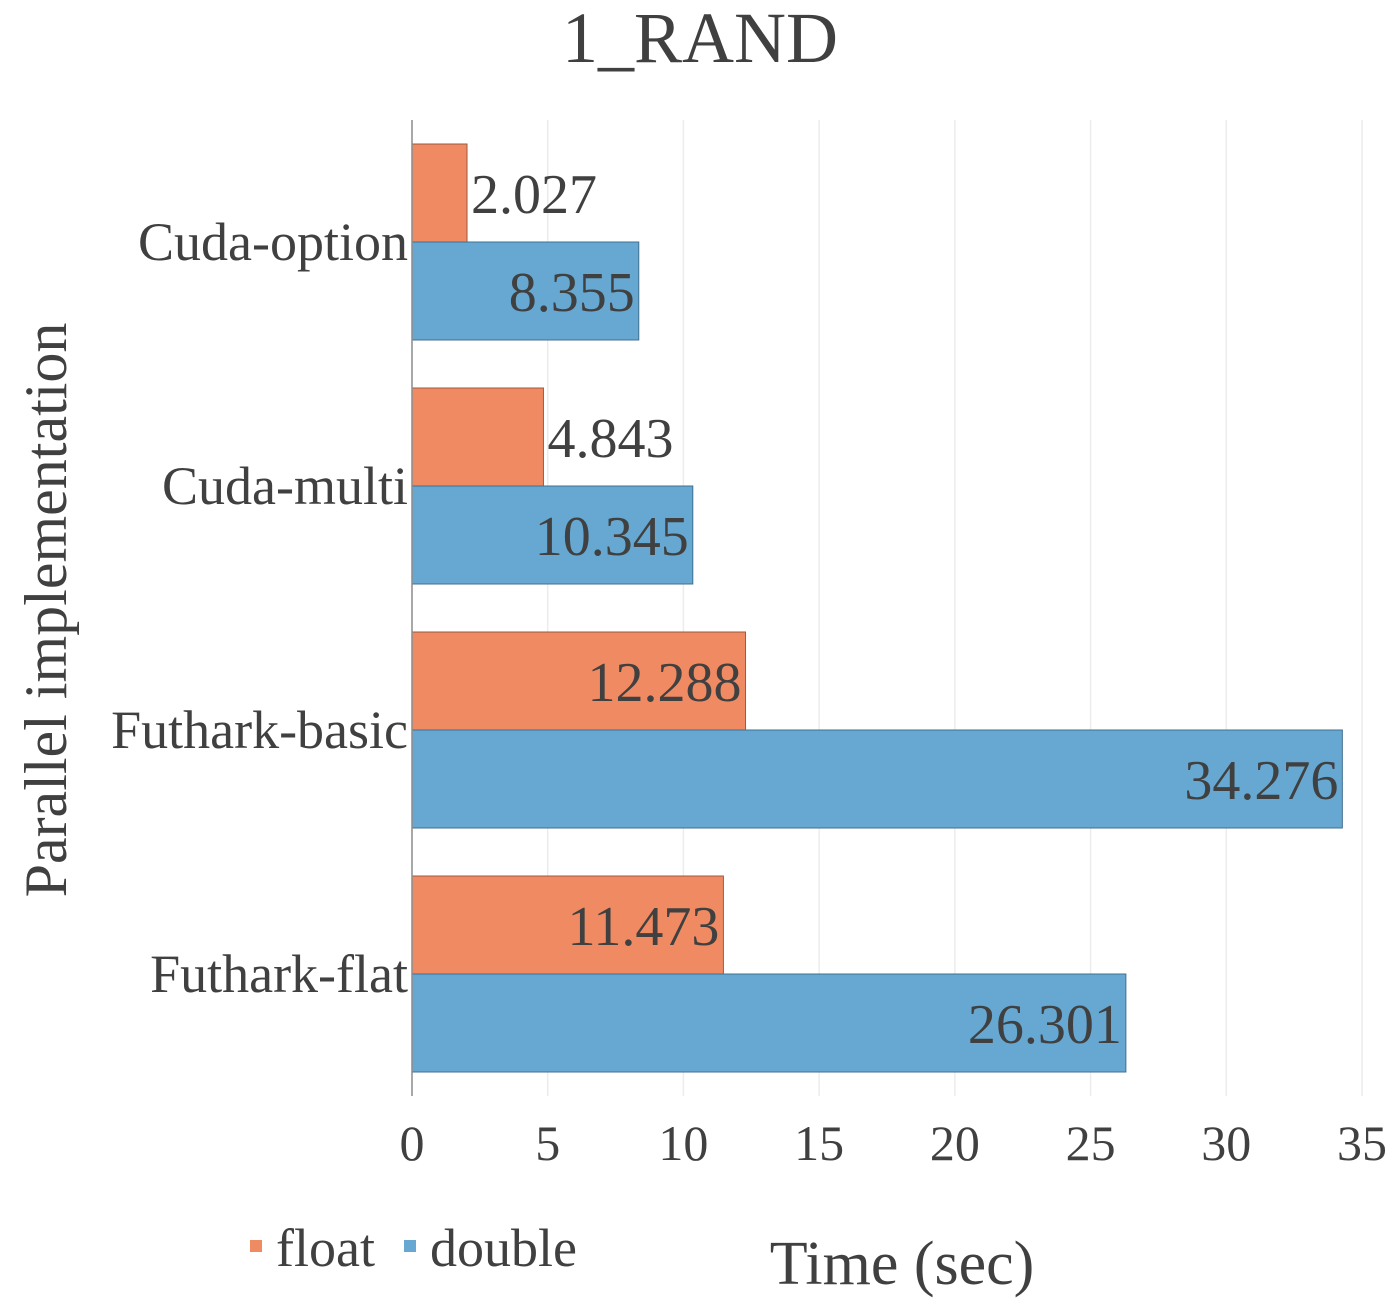  What do you see at coordinates (665, 683) in the screenshot?
I see `data-label-float: 12.288` at bounding box center [665, 683].